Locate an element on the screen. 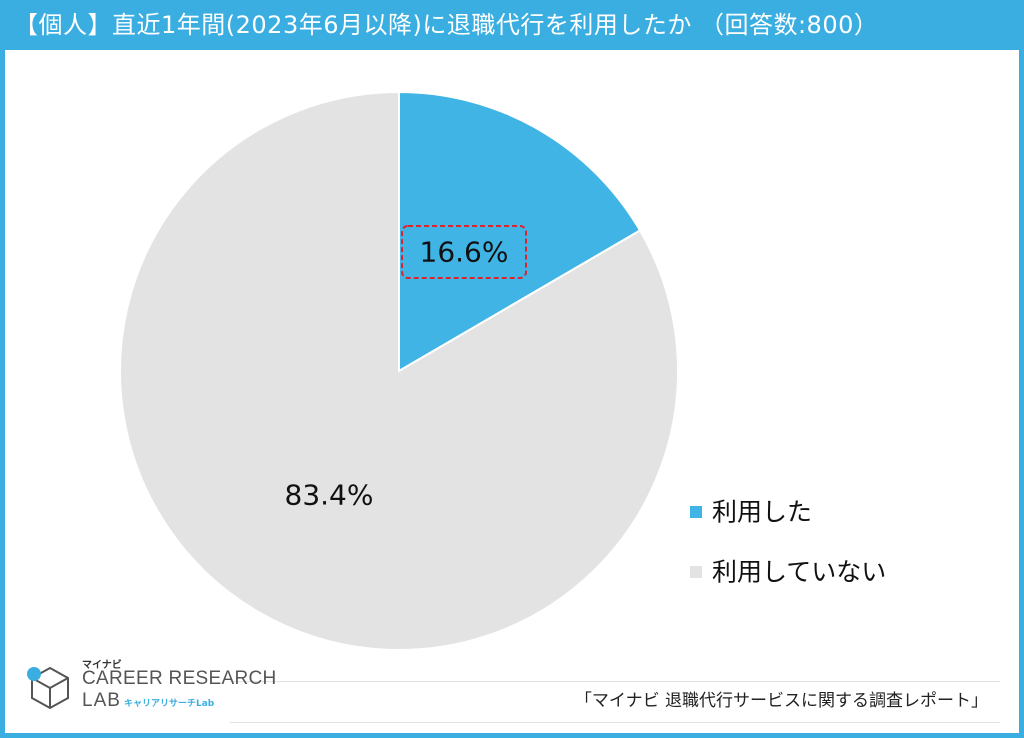  logo-line1: CAREER RESEARCH is located at coordinates (179, 678).